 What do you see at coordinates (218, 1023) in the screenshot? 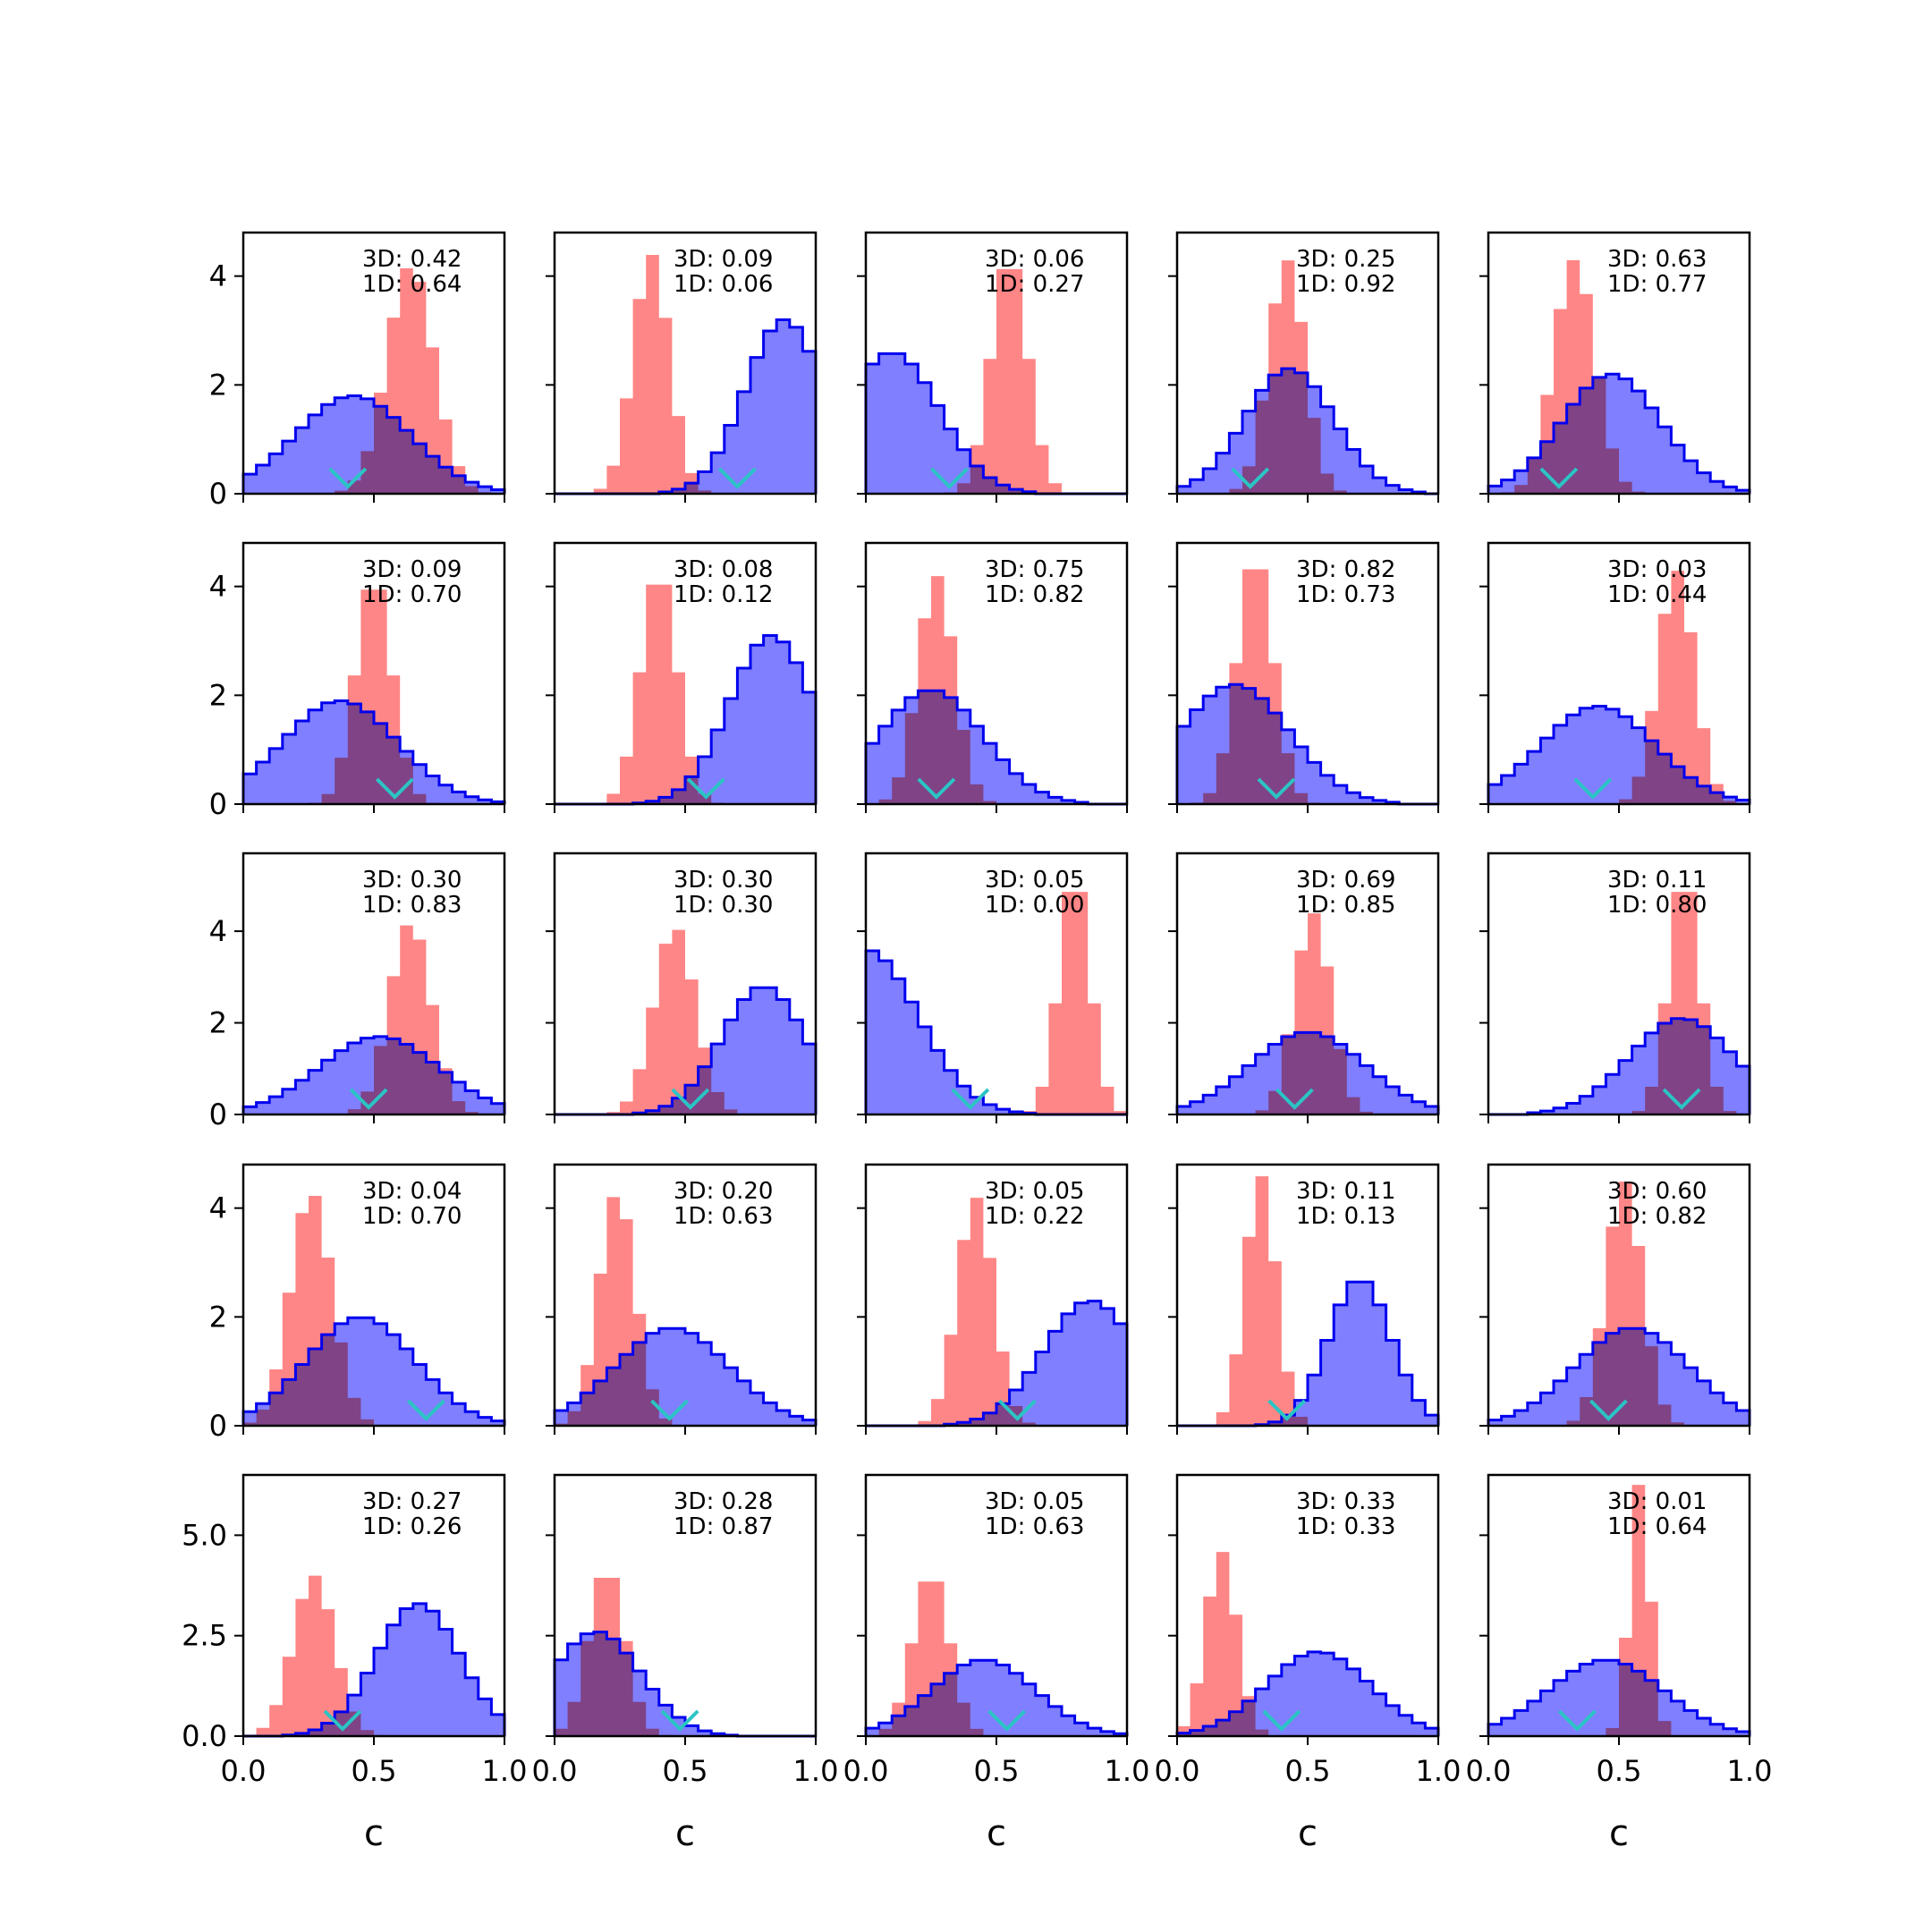
I see `y-tick-label: 2` at bounding box center [218, 1023].